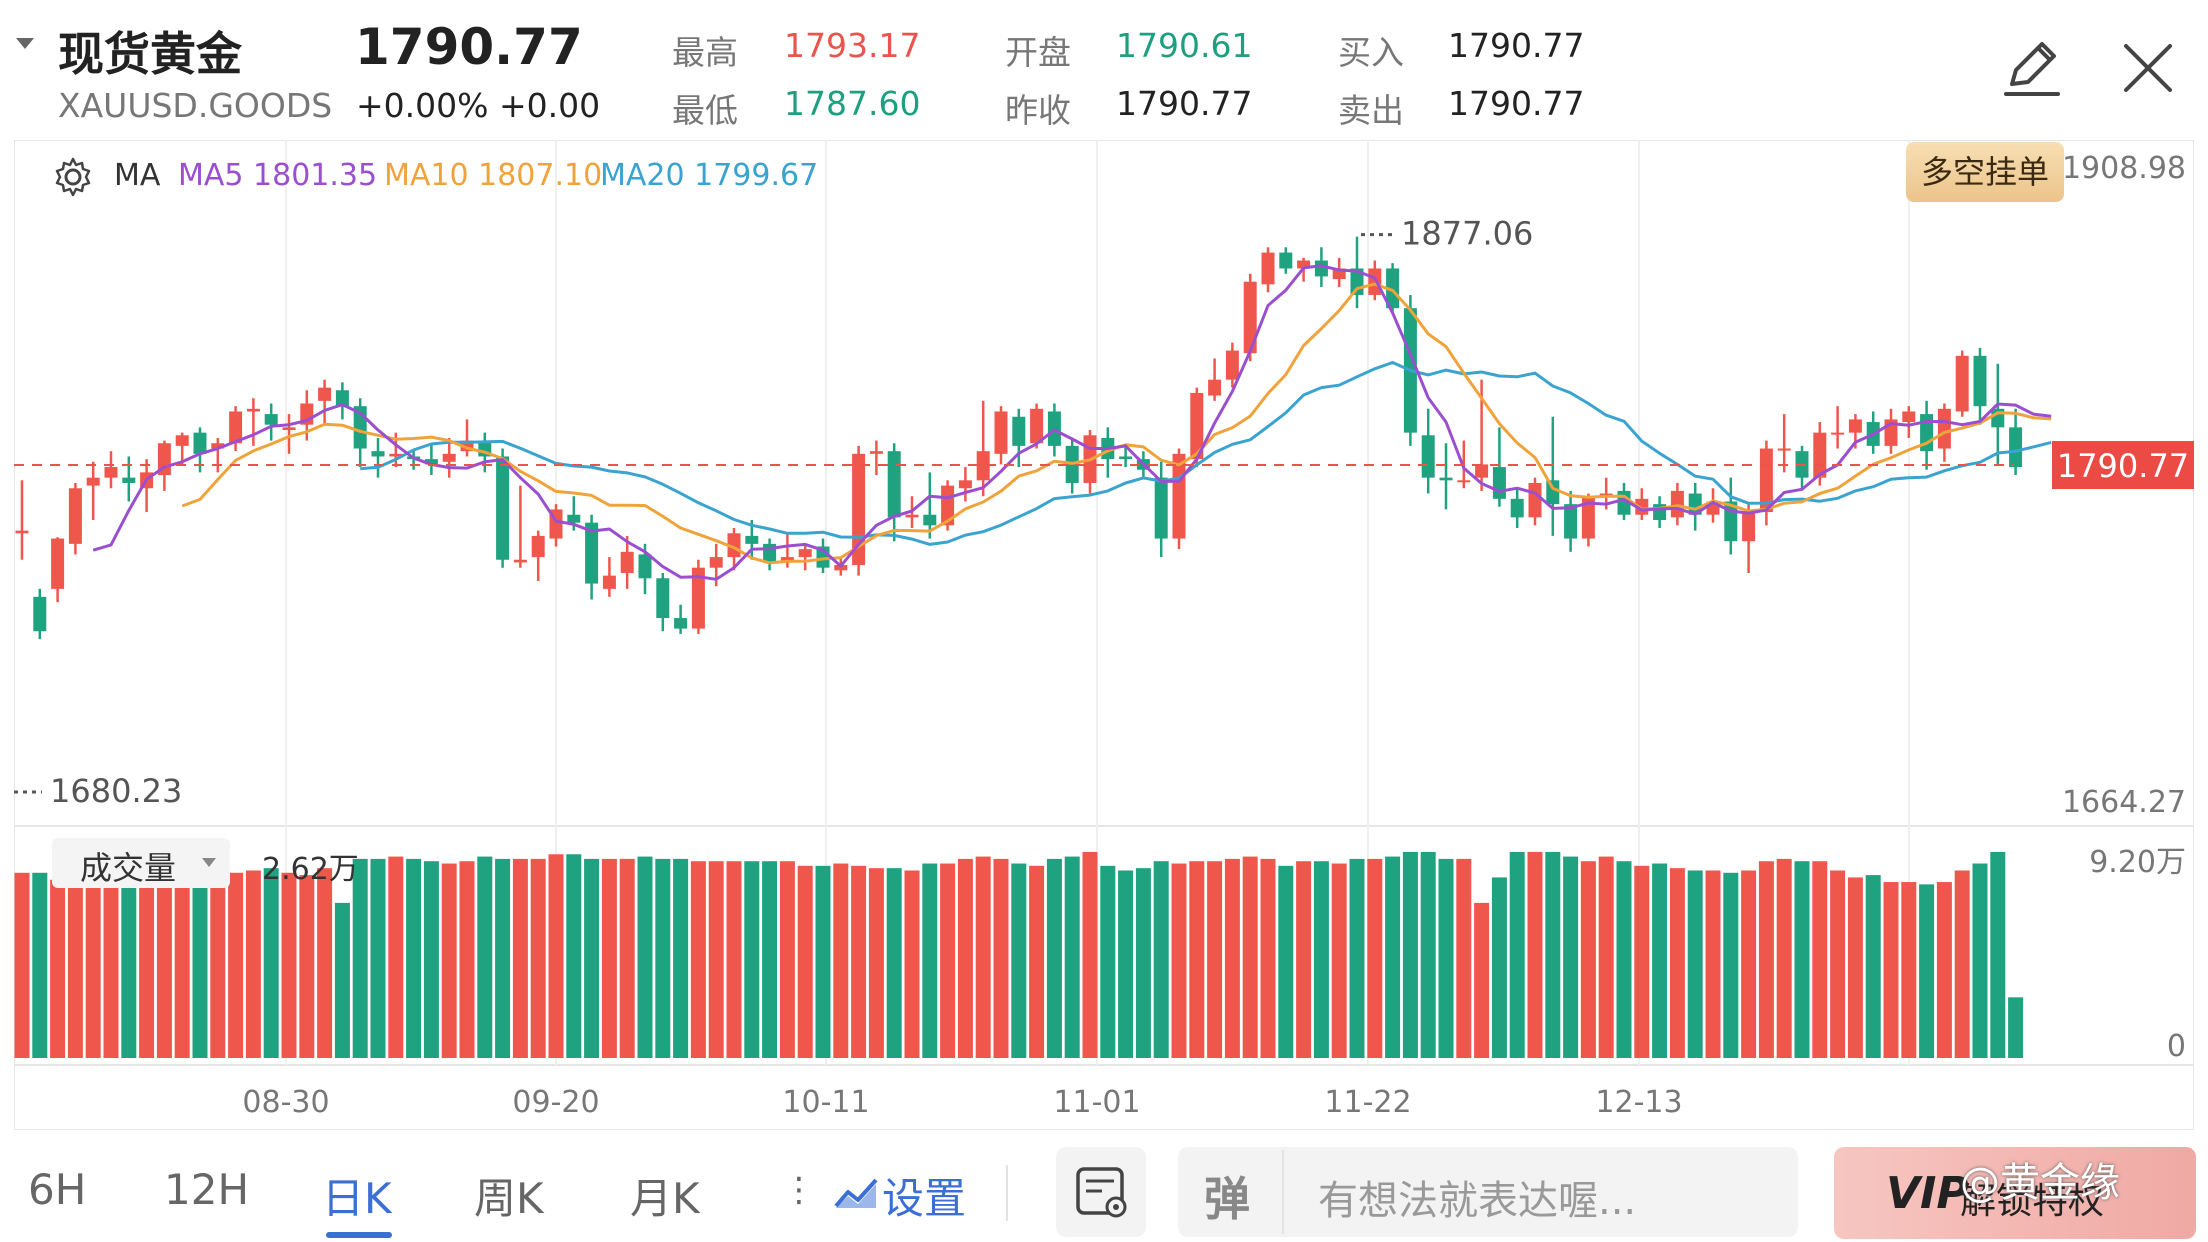 The width and height of the screenshot is (2208, 1242). I want to click on volume-axis-min: 0, so click(2176, 1046).